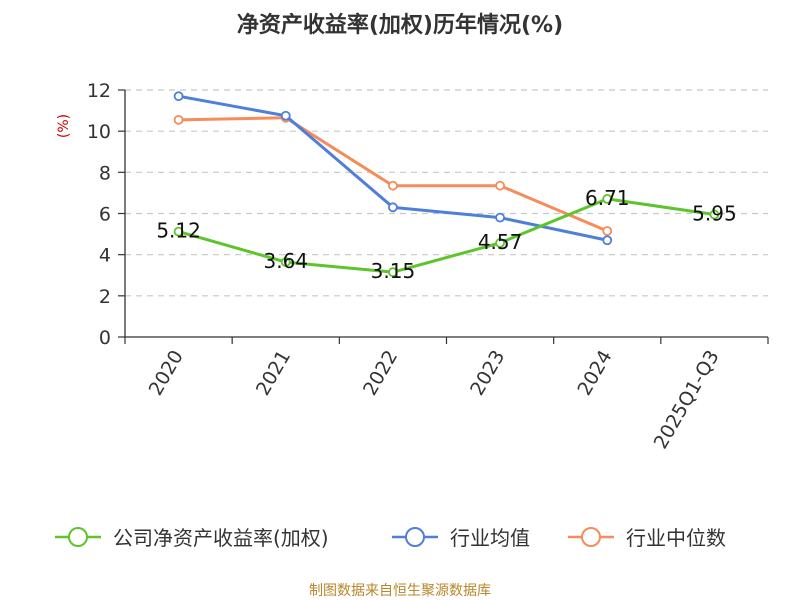 Image resolution: width=800 pixels, height=600 pixels. What do you see at coordinates (99, 91) in the screenshot?
I see `y-tick-label: 12` at bounding box center [99, 91].